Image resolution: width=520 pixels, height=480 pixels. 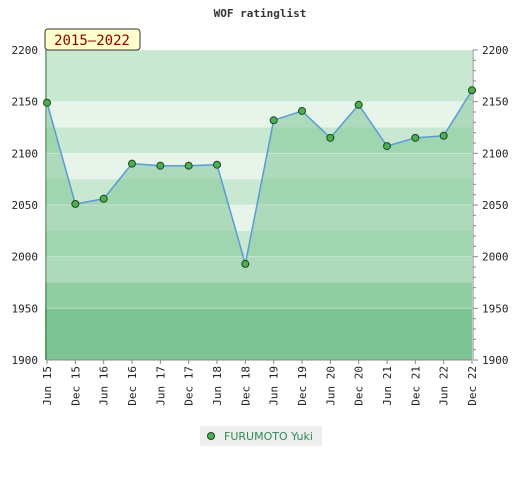 What do you see at coordinates (387, 386) in the screenshot?
I see `x-tick-label: Jun 21` at bounding box center [387, 386].